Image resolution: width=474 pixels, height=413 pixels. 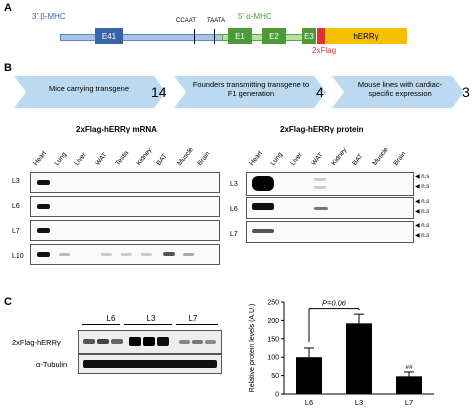 I want to click on workflow-count-2: 4, so click(x=320, y=92).